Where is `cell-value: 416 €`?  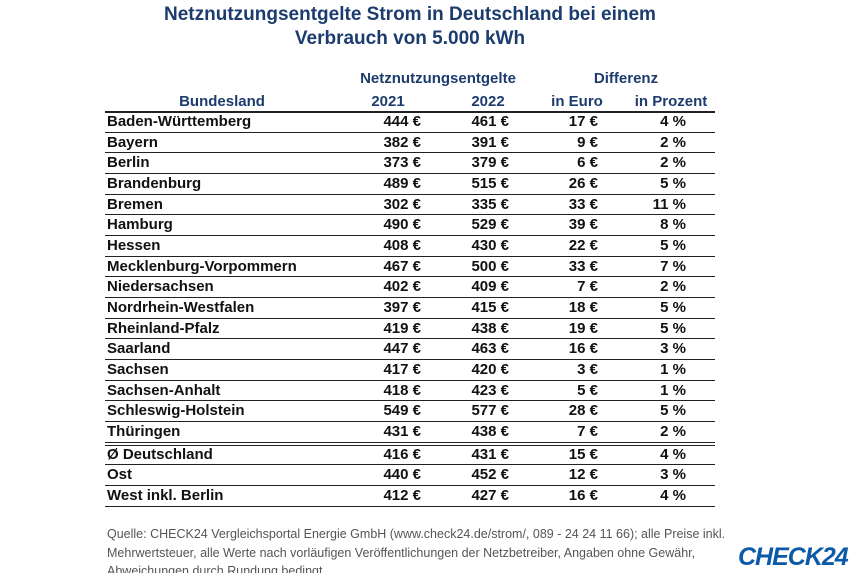 cell-value: 416 € is located at coordinates (402, 454).